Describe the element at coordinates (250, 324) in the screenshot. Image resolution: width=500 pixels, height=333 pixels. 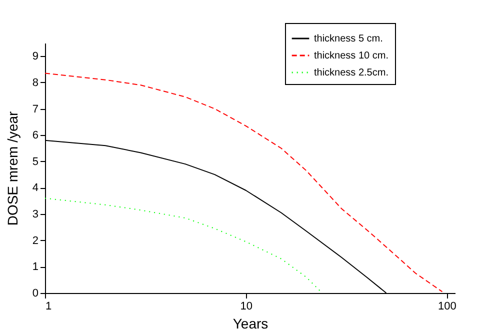
I see `x-axis-title: Years` at that location.